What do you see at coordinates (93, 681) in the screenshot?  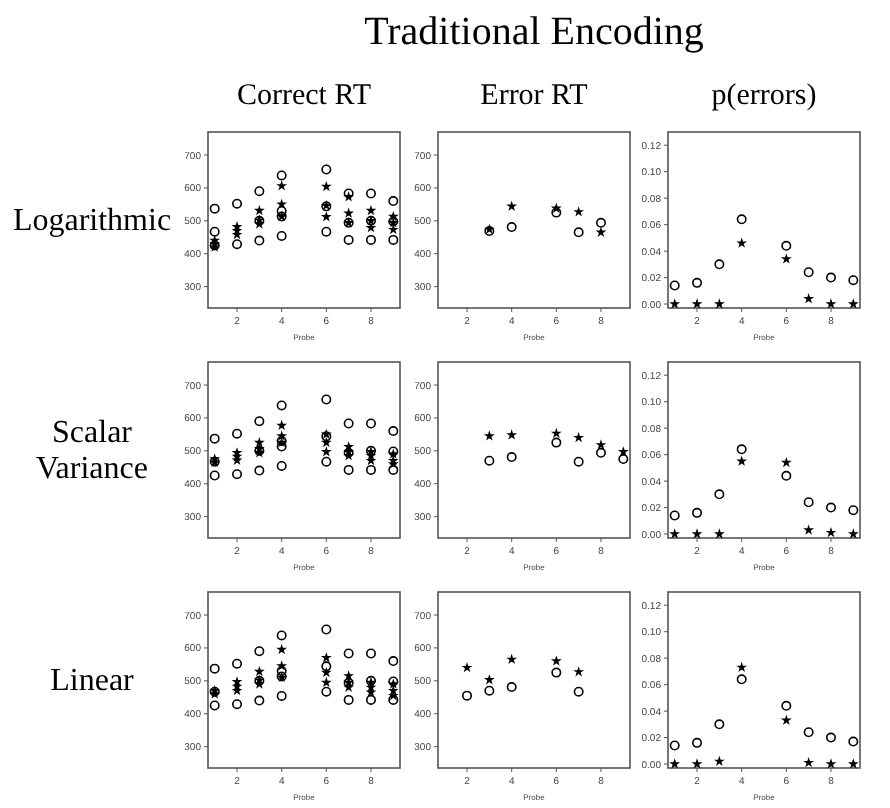 I see `y-axis-title: Linear` at bounding box center [93, 681].